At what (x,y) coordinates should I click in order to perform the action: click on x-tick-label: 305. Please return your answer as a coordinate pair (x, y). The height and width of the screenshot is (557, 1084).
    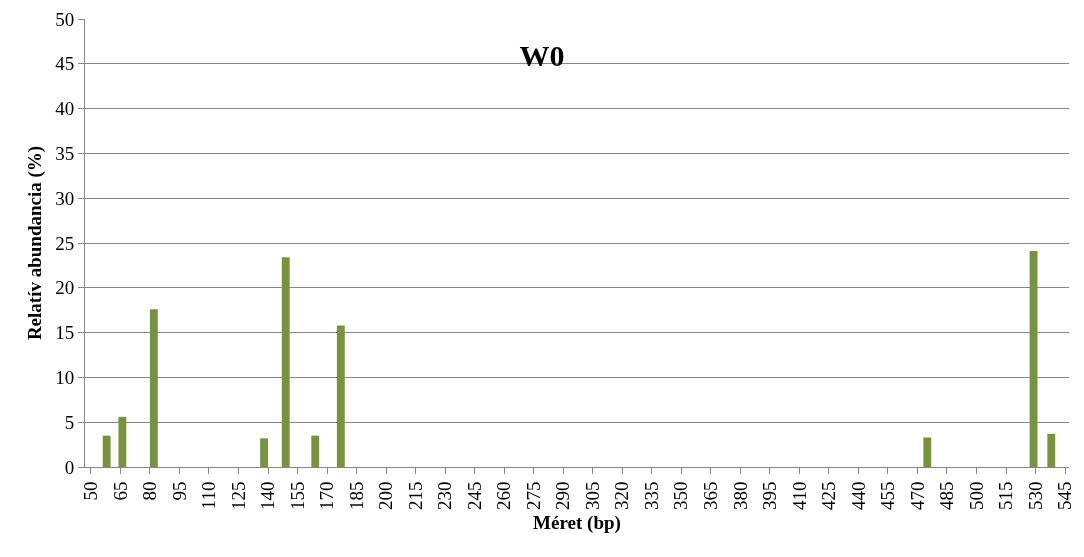
    Looking at the image, I should click on (592, 496).